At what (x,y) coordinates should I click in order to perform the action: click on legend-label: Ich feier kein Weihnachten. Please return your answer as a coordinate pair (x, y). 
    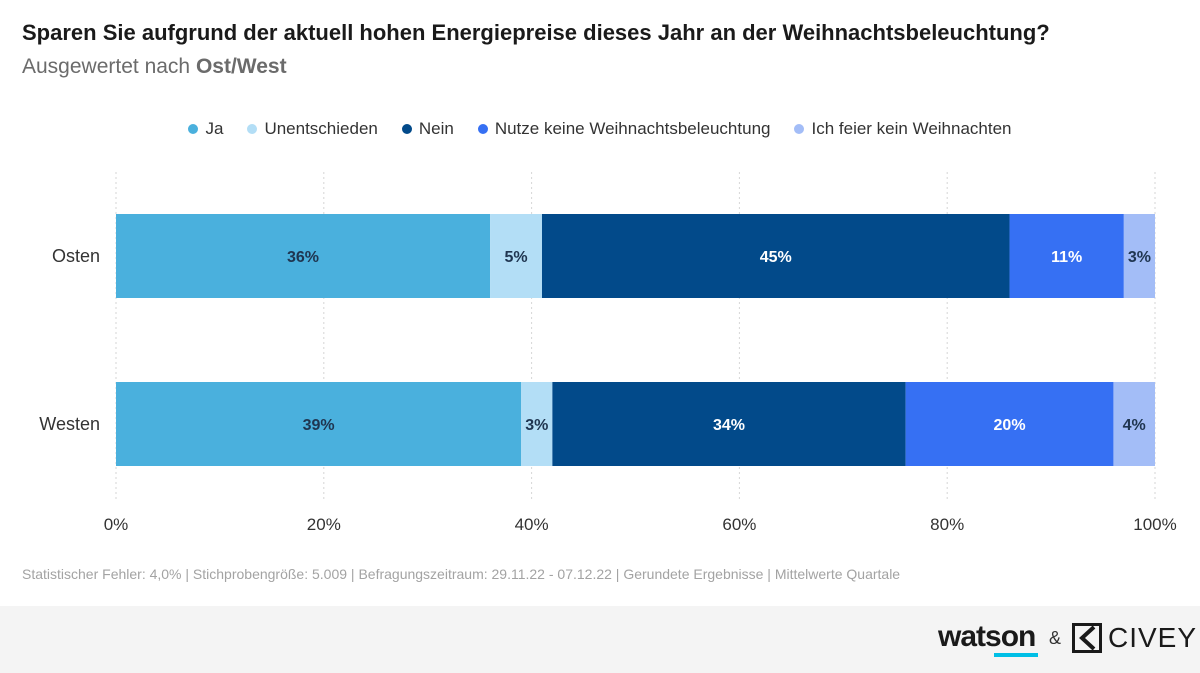
    Looking at the image, I should click on (911, 128).